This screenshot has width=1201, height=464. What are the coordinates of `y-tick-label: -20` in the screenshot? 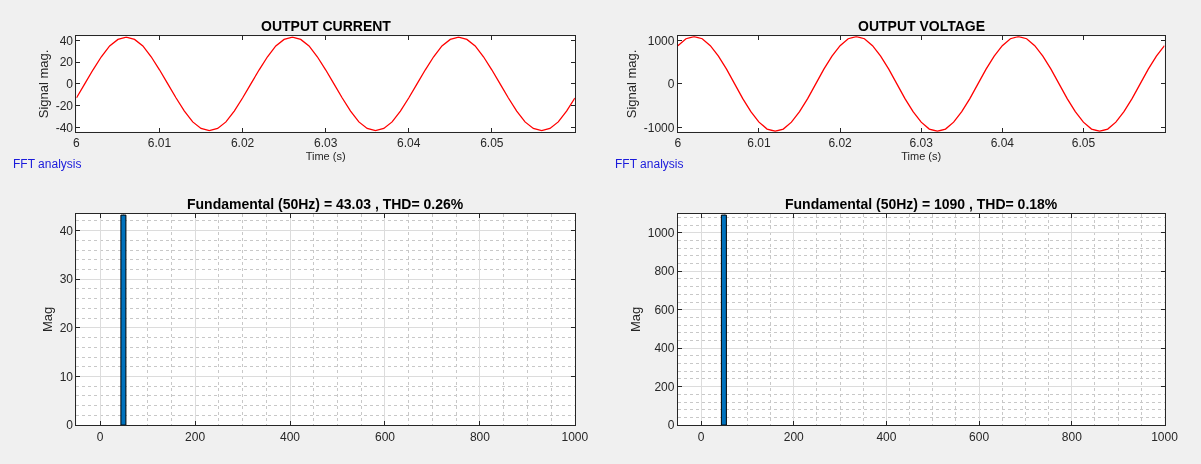 It's located at (64, 105).